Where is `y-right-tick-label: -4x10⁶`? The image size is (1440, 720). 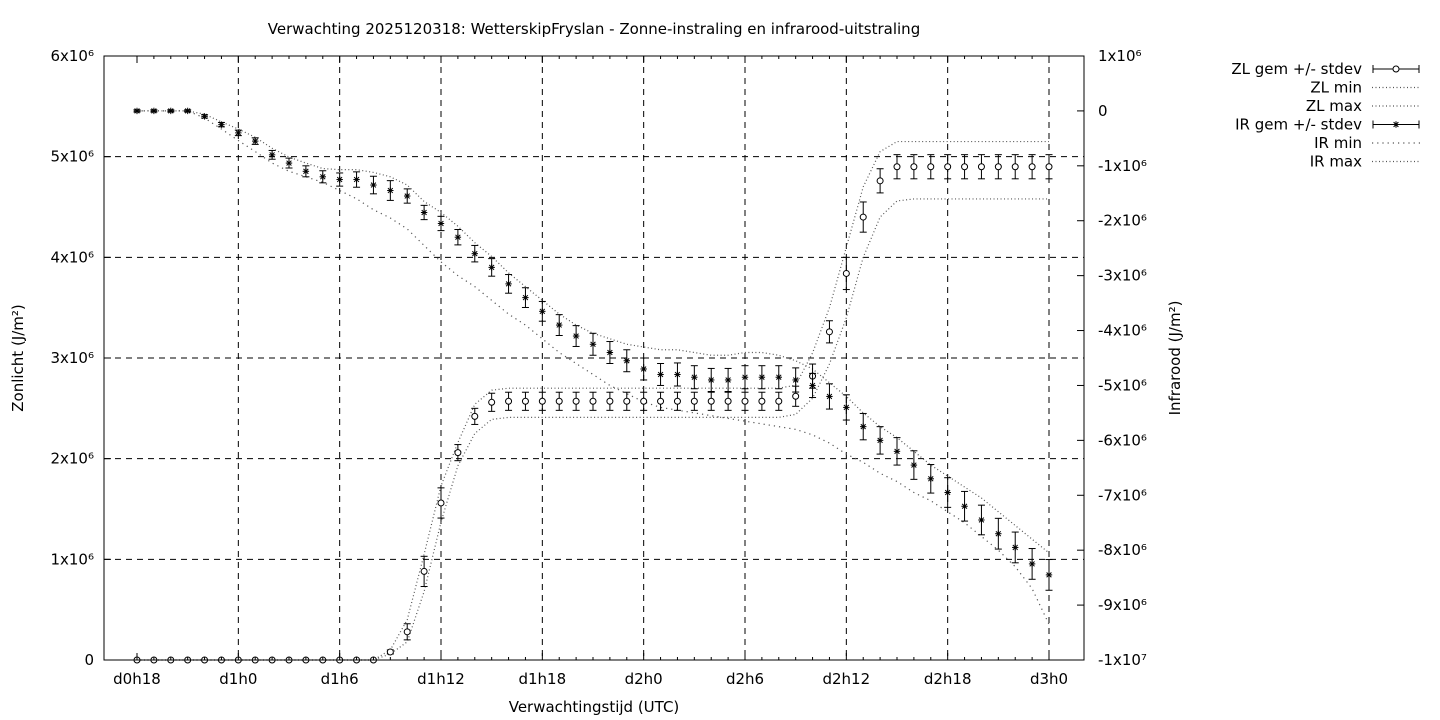 y-right-tick-label: -4x10⁶ is located at coordinates (1122, 331).